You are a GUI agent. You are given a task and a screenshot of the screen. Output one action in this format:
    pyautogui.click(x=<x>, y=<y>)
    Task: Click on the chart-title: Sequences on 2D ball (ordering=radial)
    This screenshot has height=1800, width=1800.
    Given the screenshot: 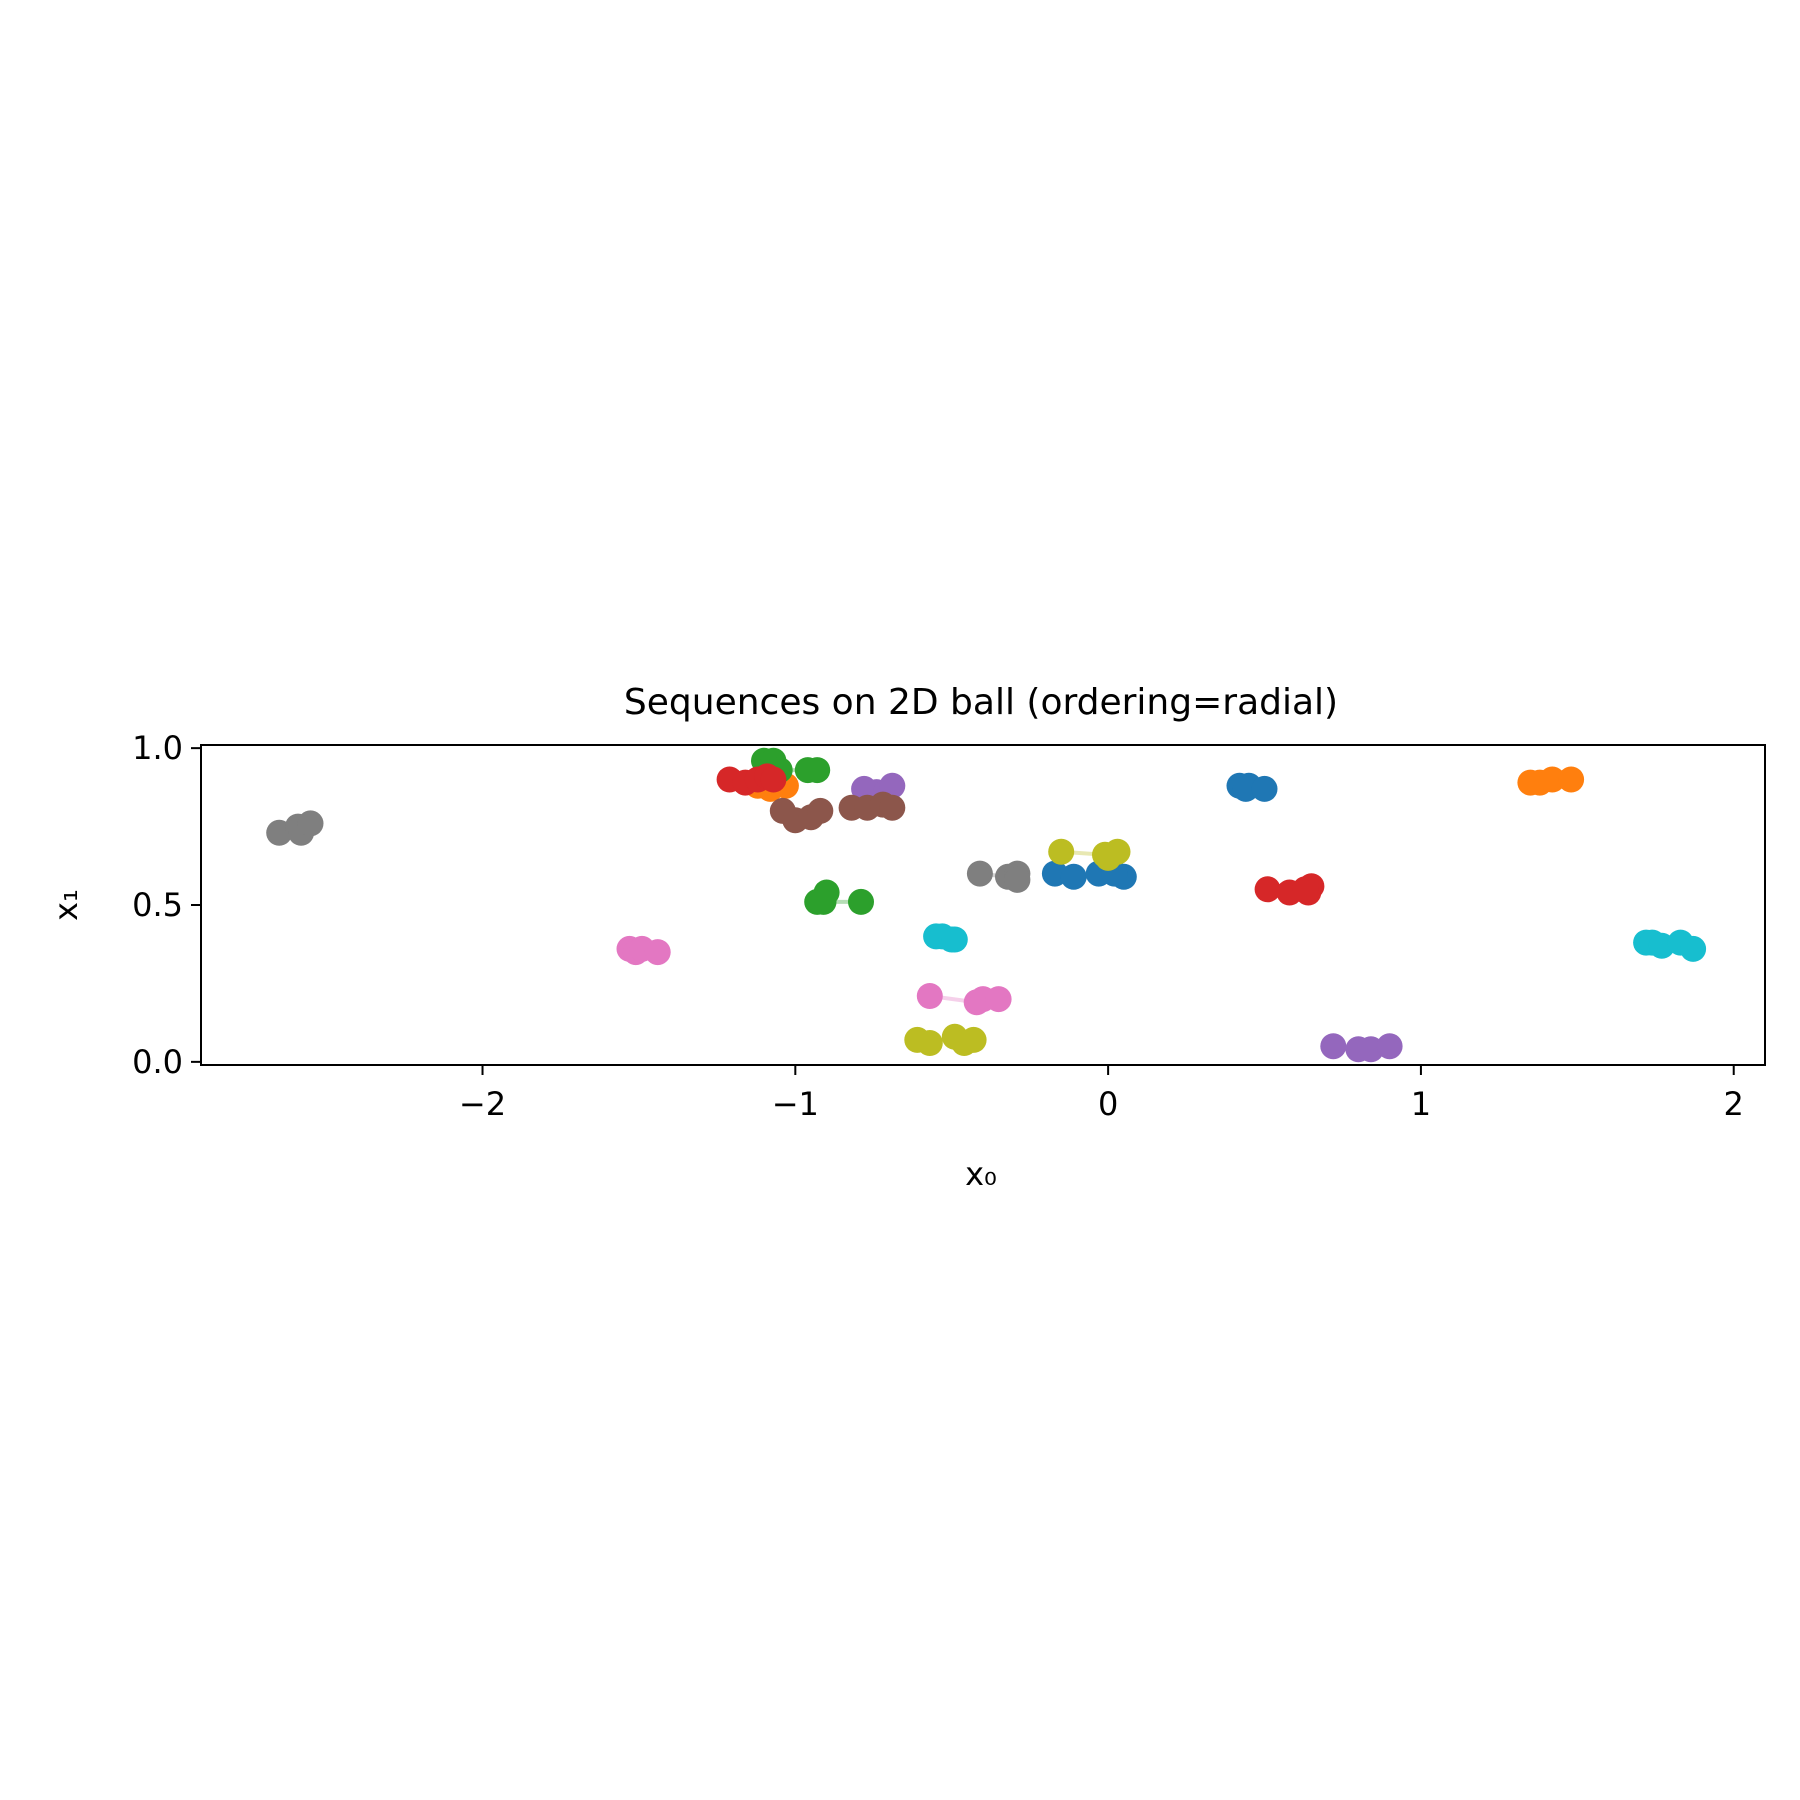 What is the action you would take?
    pyautogui.click(x=981, y=702)
    